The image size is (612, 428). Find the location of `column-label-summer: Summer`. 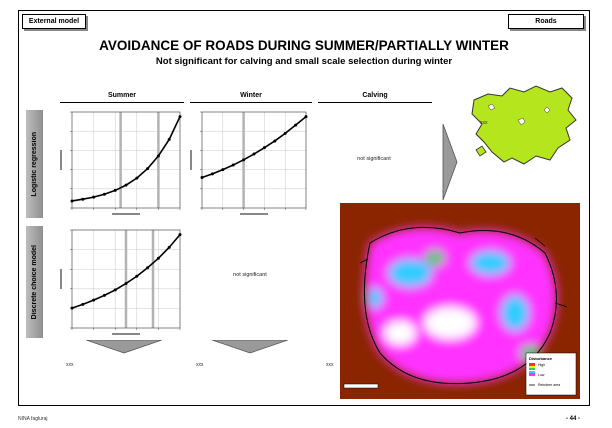

column-label-summer: Summer is located at coordinates (121, 95).